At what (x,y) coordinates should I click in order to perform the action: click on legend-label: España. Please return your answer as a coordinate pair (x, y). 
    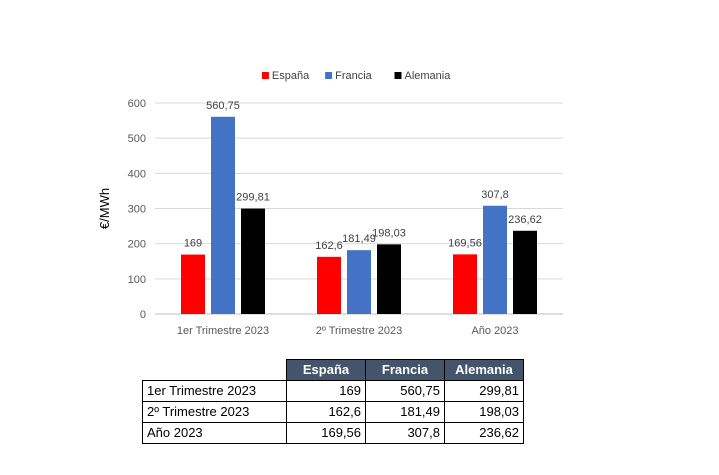
    Looking at the image, I should click on (291, 76).